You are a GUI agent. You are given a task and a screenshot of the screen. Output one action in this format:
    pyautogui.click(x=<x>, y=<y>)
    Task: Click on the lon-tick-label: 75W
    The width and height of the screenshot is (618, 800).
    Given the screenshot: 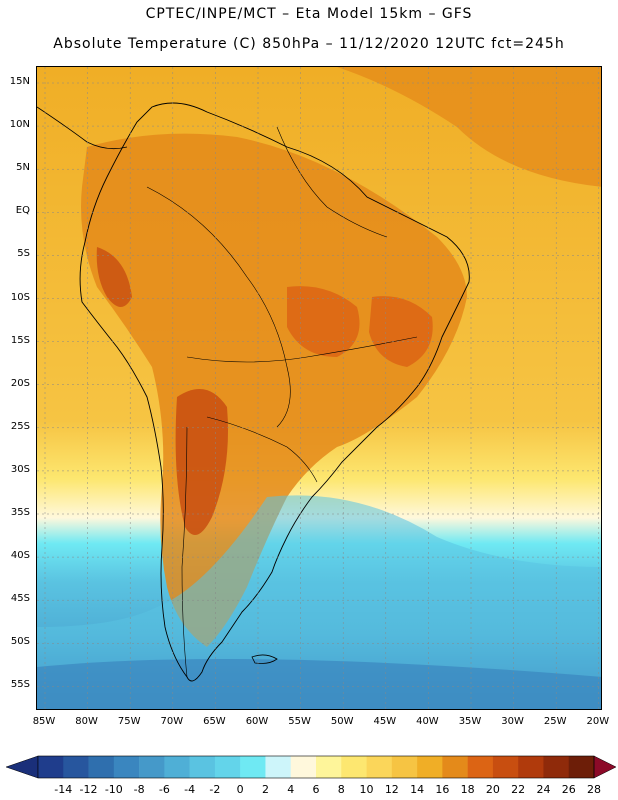 What is the action you would take?
    pyautogui.click(x=129, y=721)
    